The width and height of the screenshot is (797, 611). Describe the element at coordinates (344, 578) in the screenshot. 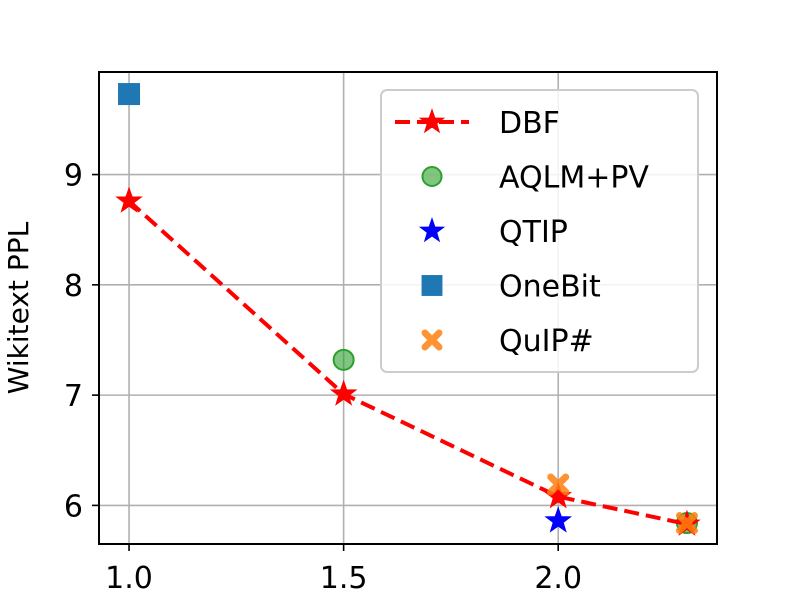

I see `x-tick-label: 1.5` at that location.